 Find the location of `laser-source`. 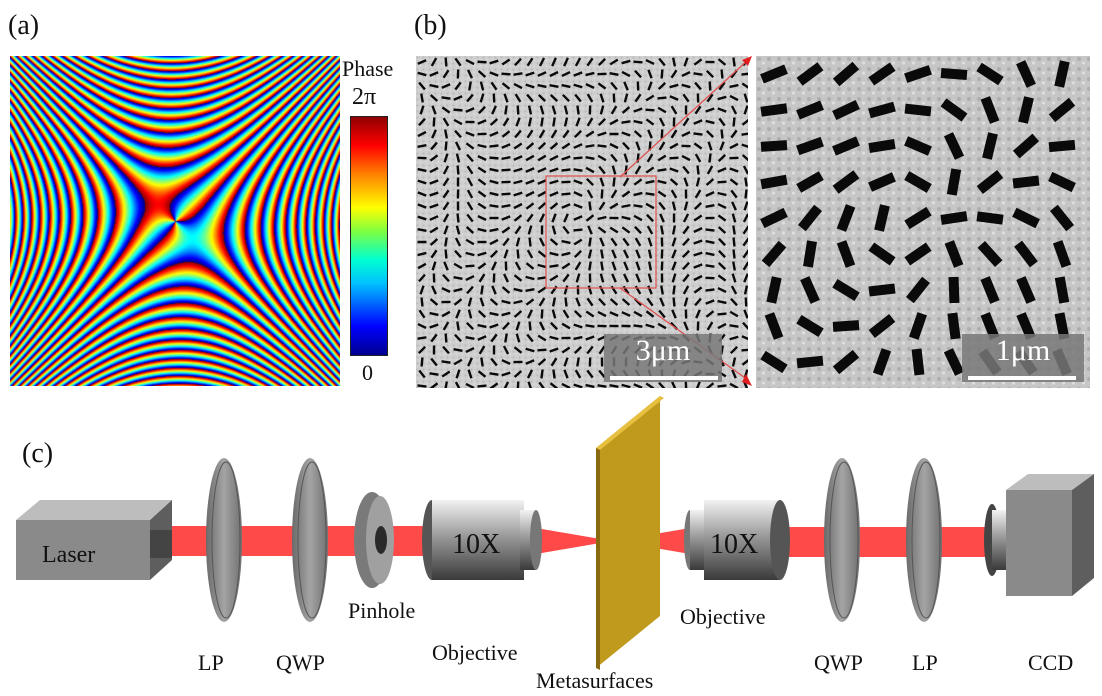

laser-source is located at coordinates (94, 540).